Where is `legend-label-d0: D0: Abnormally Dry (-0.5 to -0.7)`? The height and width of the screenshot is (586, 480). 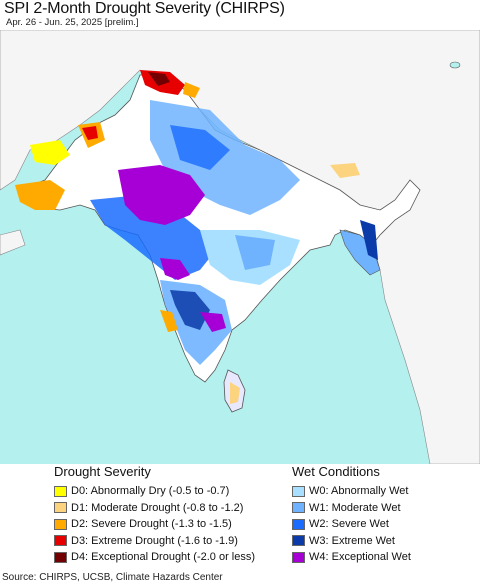 legend-label-d0: D0: Abnormally Dry (-0.5 to -0.7) is located at coordinates (150, 491).